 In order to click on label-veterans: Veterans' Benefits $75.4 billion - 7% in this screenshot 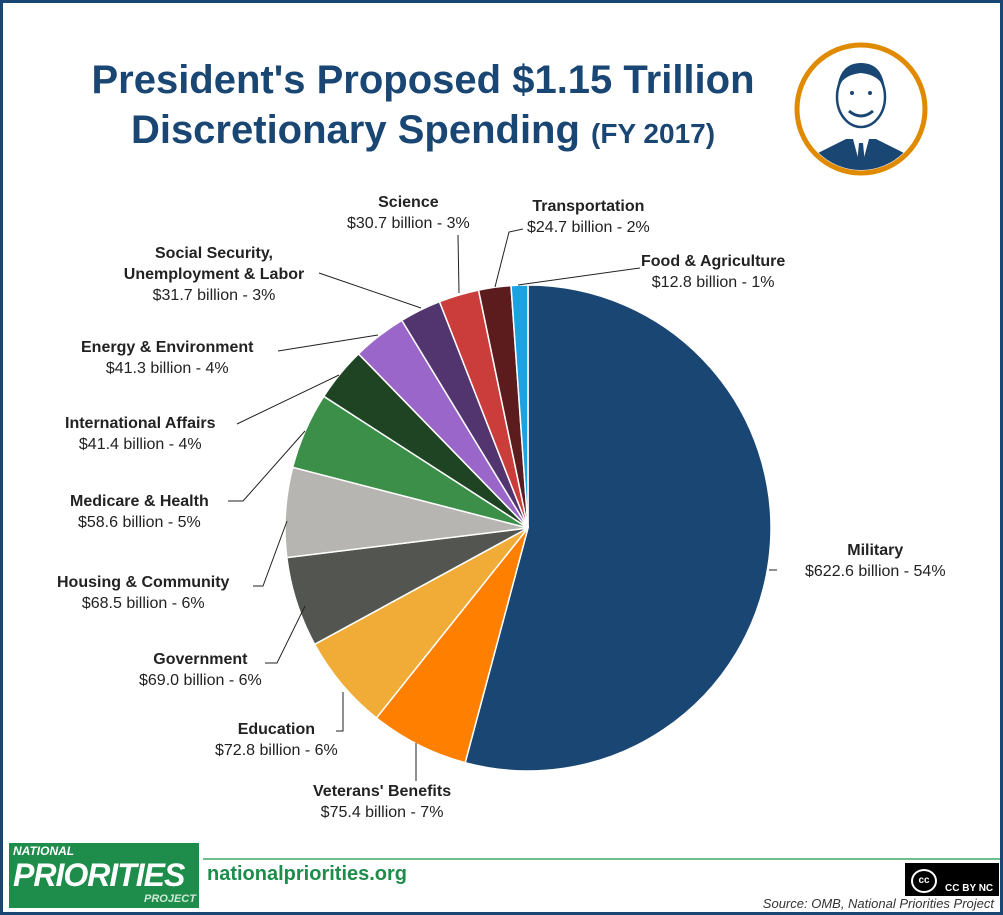, I will do `click(382, 802)`.